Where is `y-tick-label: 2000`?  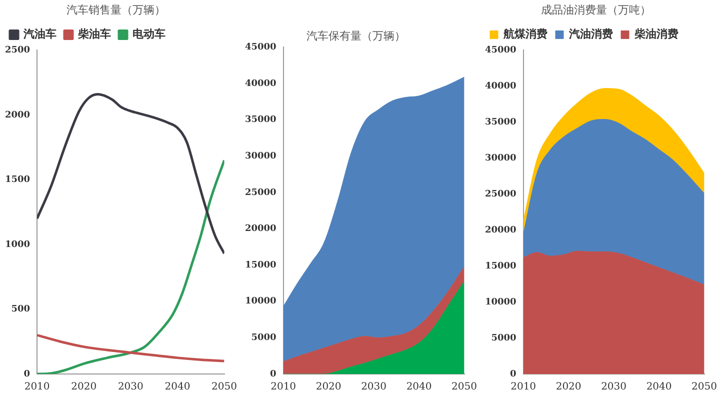 y-tick-label: 2000 is located at coordinates (17, 115).